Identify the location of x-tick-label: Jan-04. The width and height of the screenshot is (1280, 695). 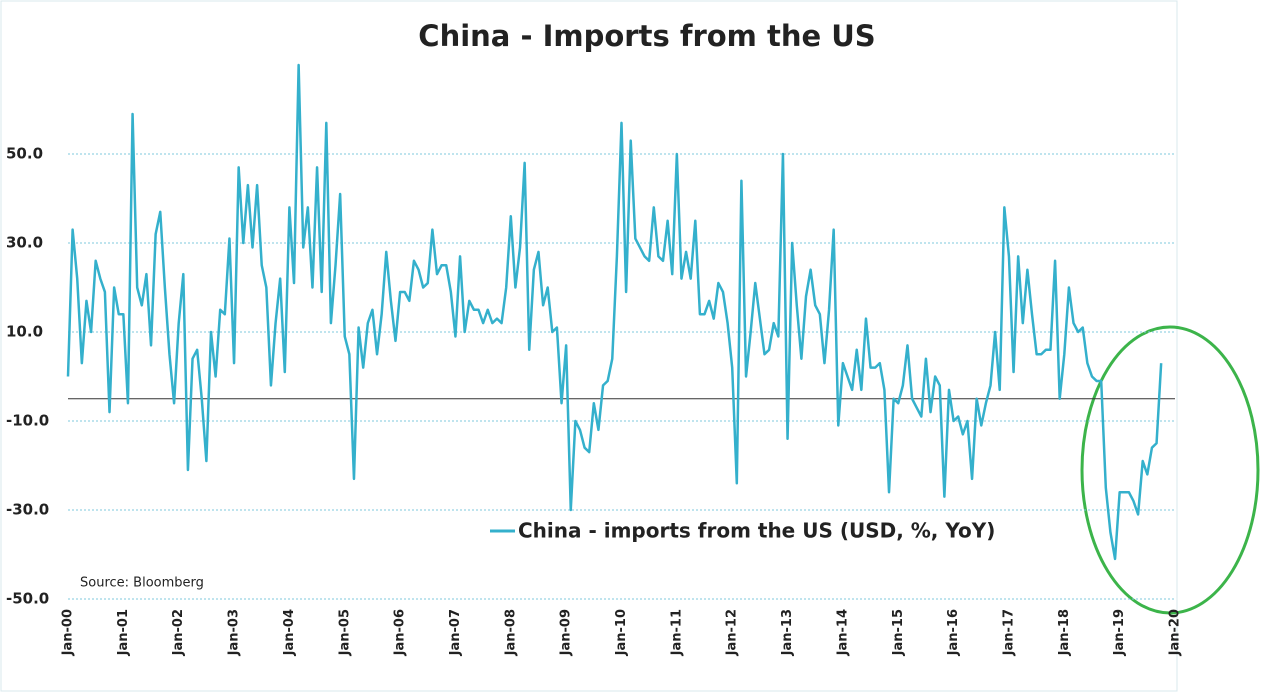
(289, 632).